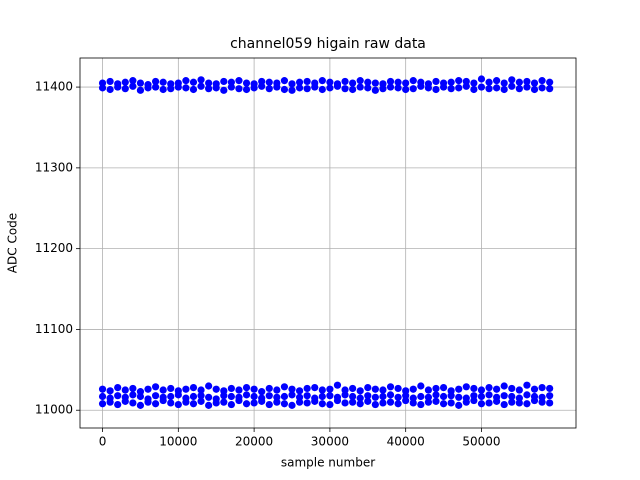 This screenshot has width=640, height=480. Describe the element at coordinates (13, 243) in the screenshot. I see `y-axis-label: ADC Code` at that location.